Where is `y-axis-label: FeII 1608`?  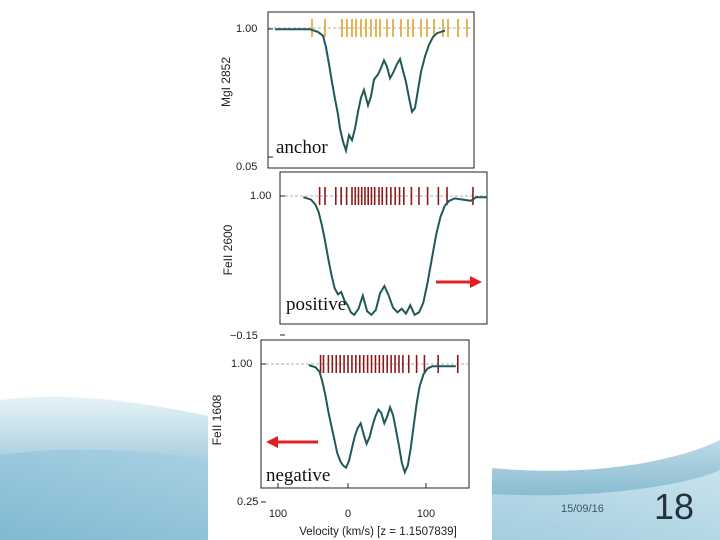
y-axis-label: FeII 1608 is located at coordinates (217, 419).